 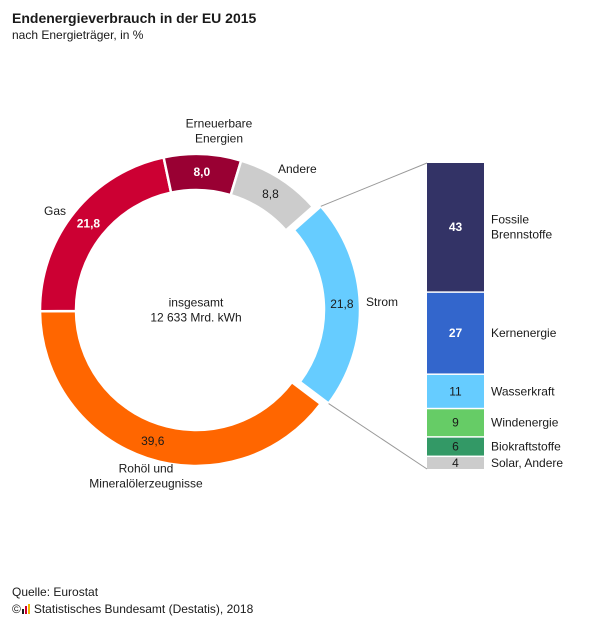 What do you see at coordinates (55, 592) in the screenshot?
I see `source-note: Quelle: Eurostat` at bounding box center [55, 592].